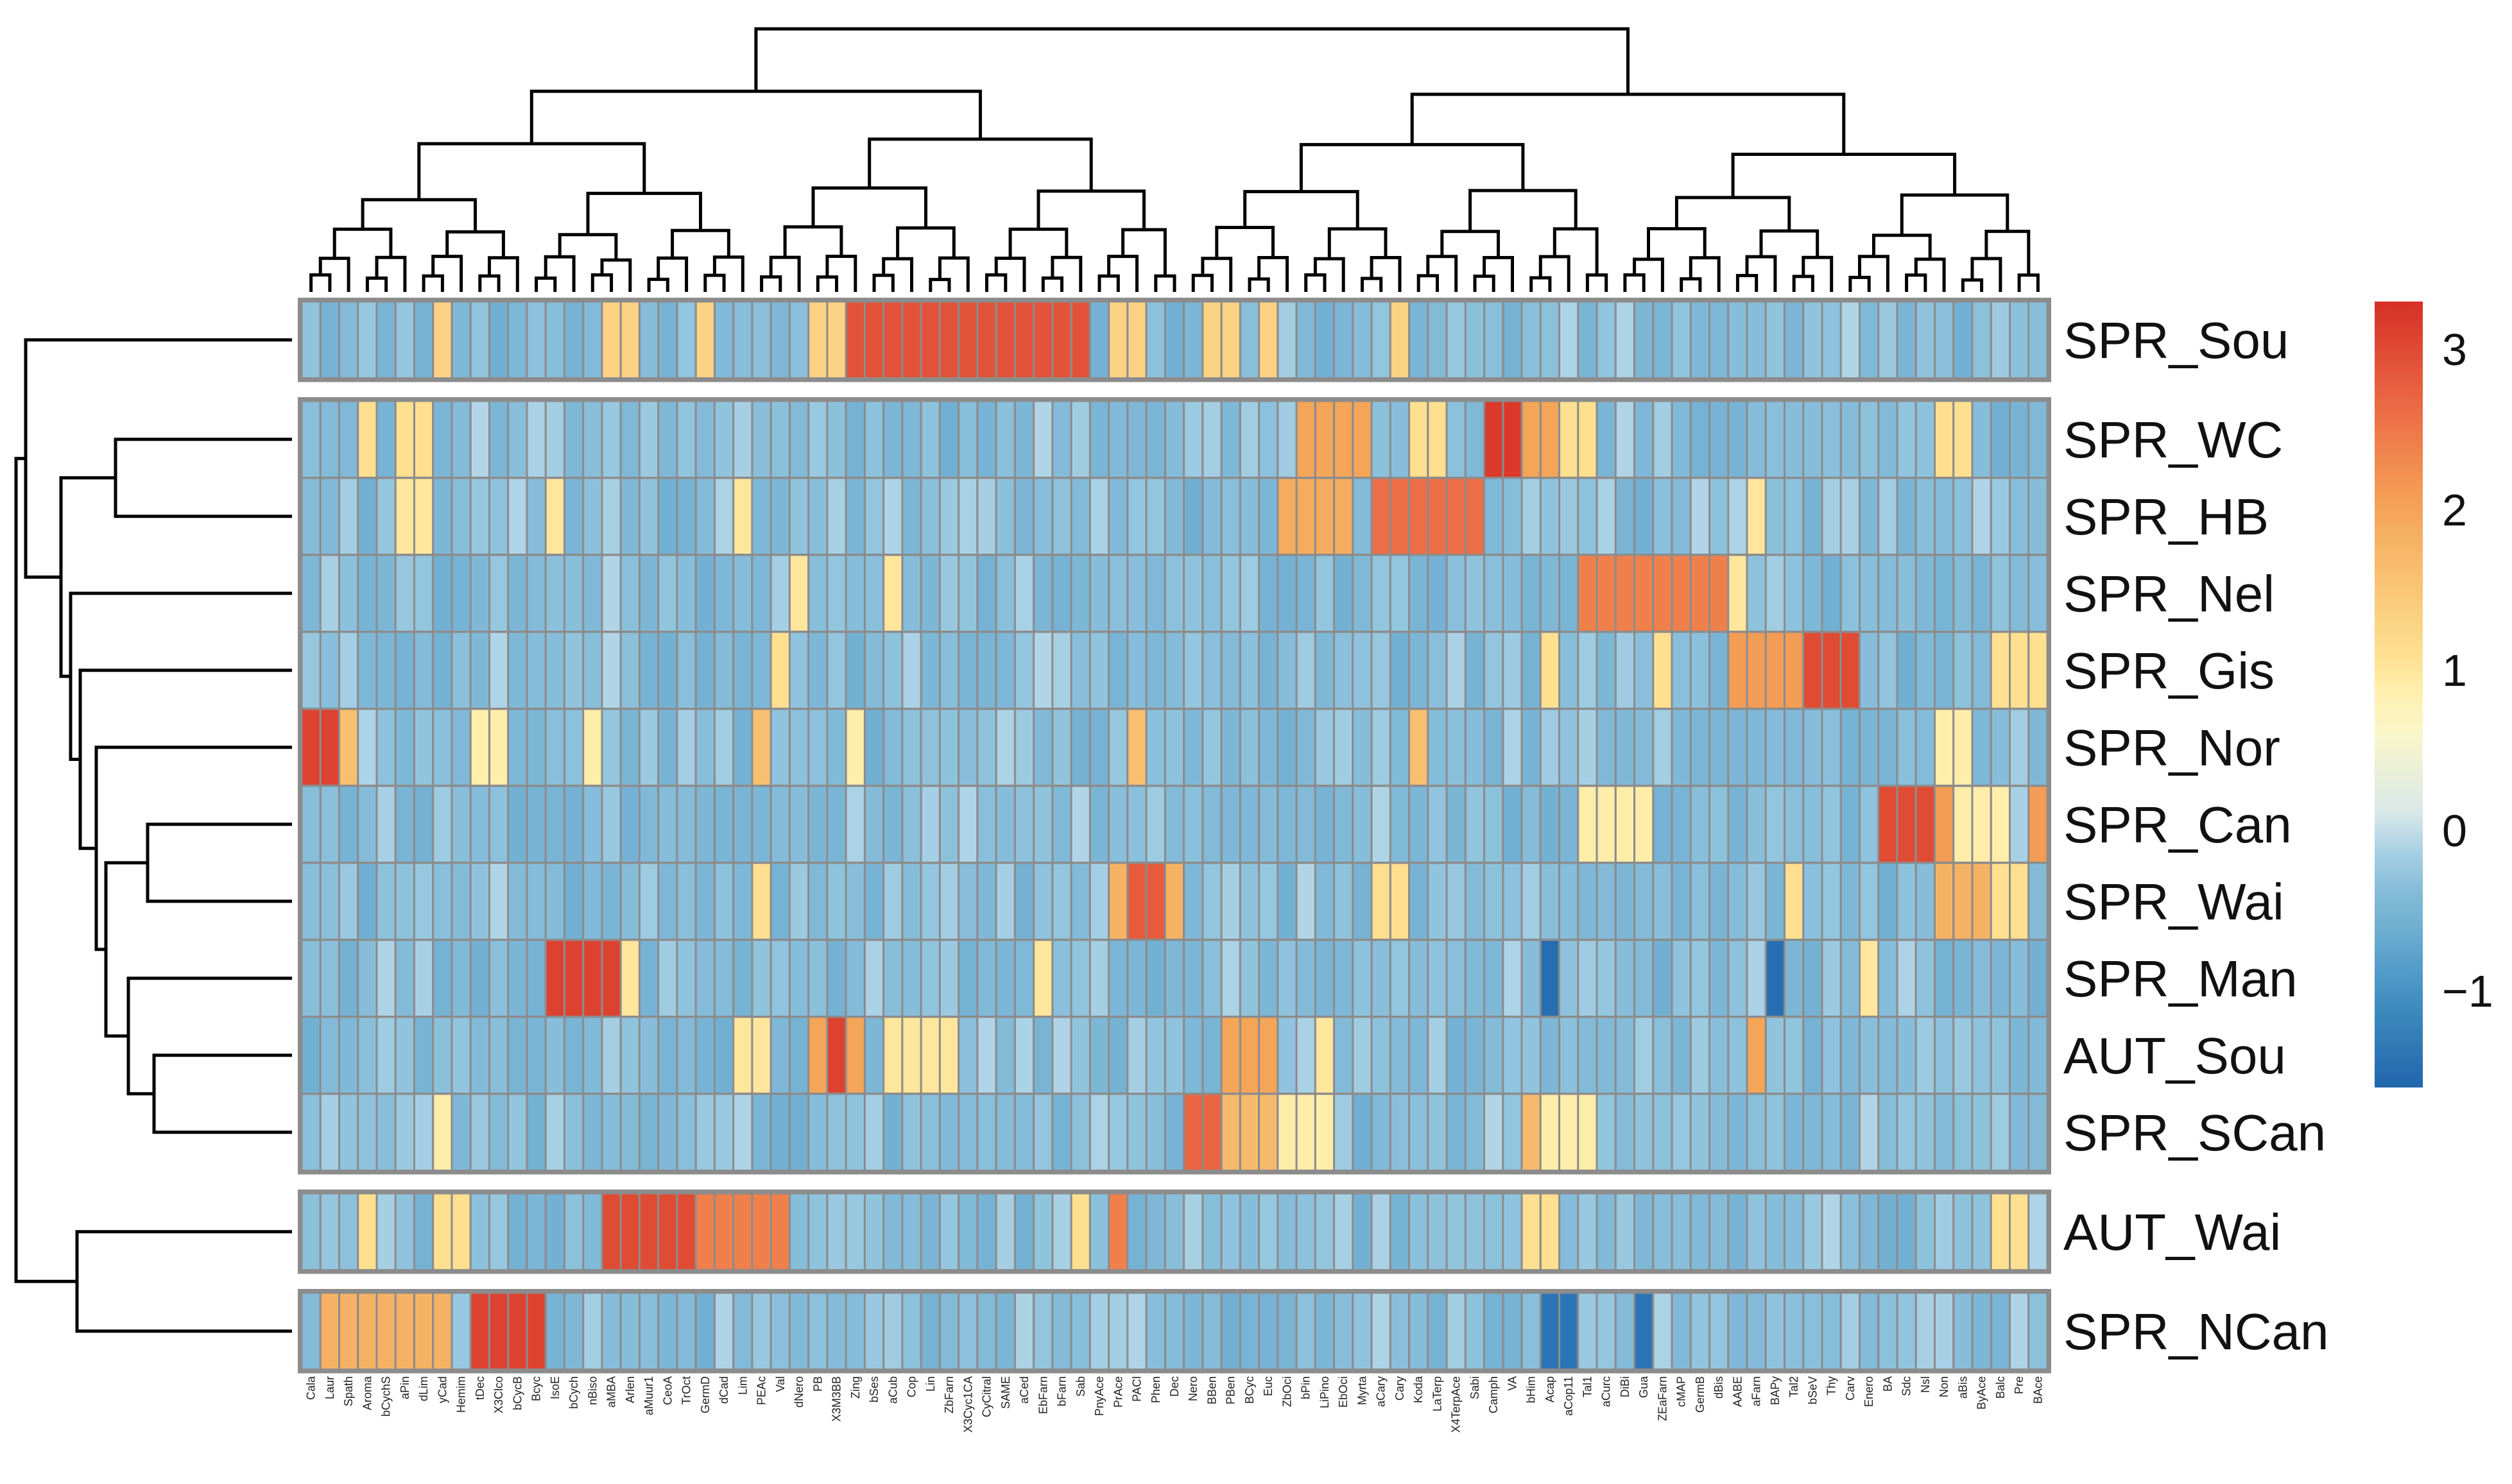 The width and height of the screenshot is (2512, 1484). What do you see at coordinates (836, 1399) in the screenshot?
I see `column-label: X3M3BB` at bounding box center [836, 1399].